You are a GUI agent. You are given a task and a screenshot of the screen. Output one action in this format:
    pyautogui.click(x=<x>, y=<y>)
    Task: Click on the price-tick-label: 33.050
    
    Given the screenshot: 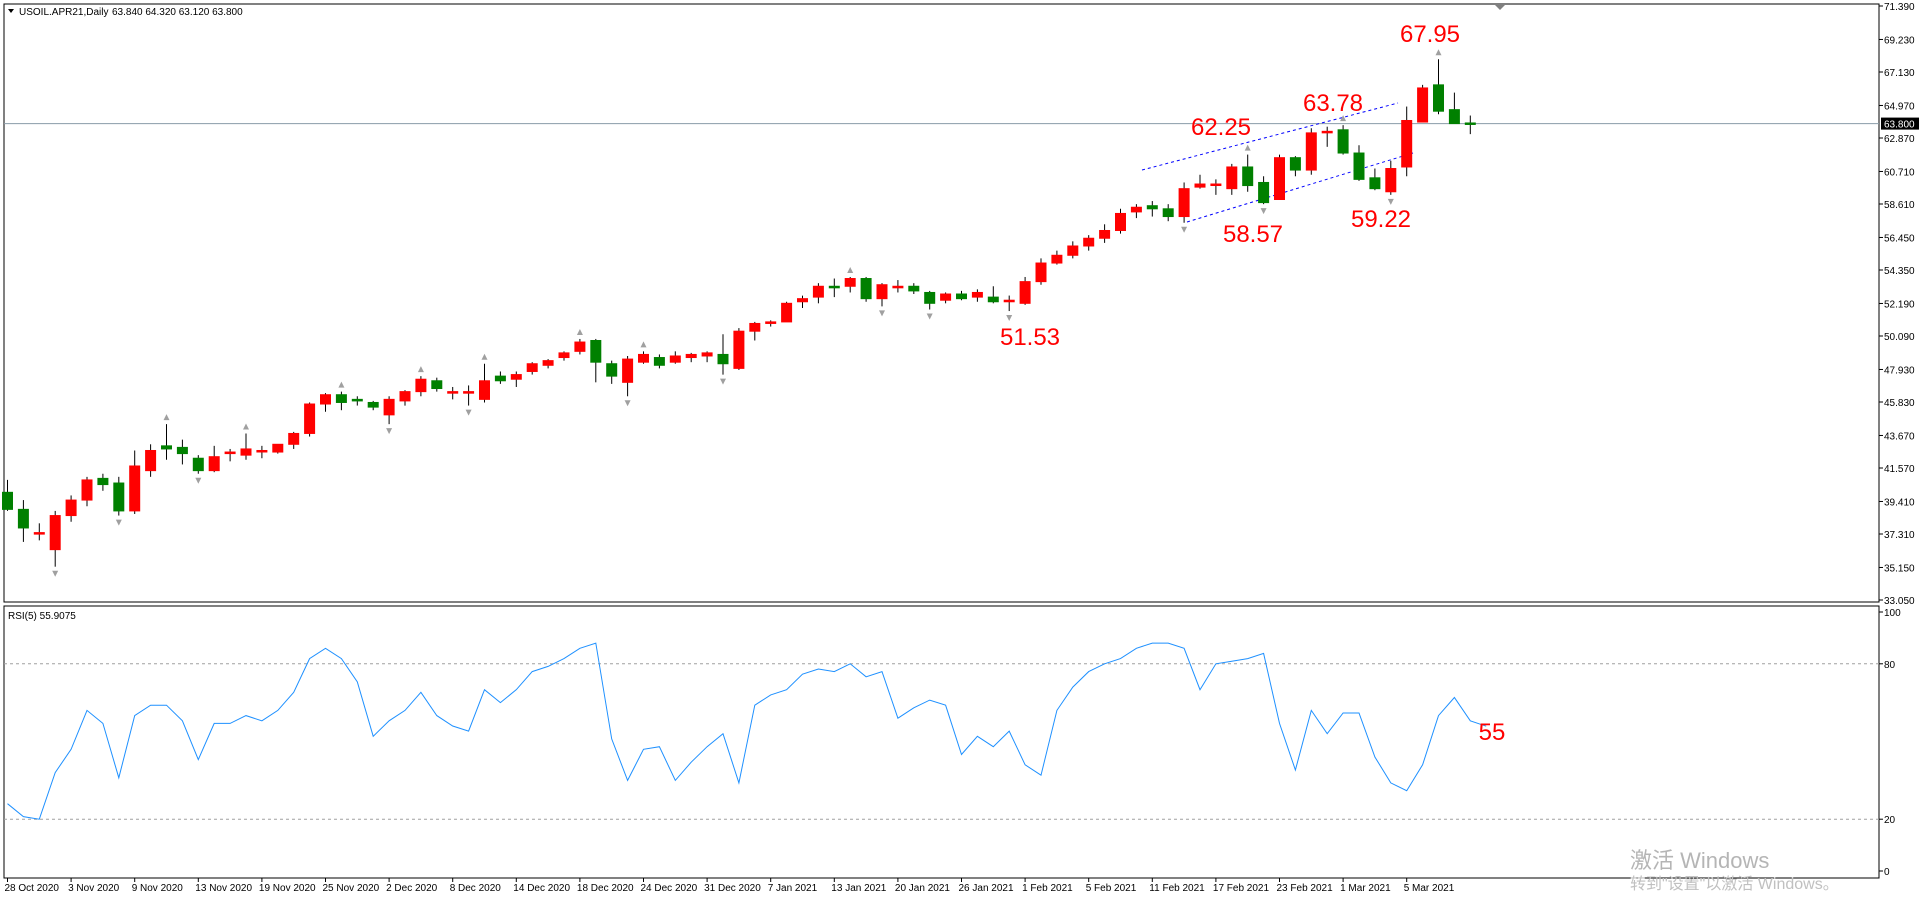 What is the action you would take?
    pyautogui.click(x=1899, y=601)
    